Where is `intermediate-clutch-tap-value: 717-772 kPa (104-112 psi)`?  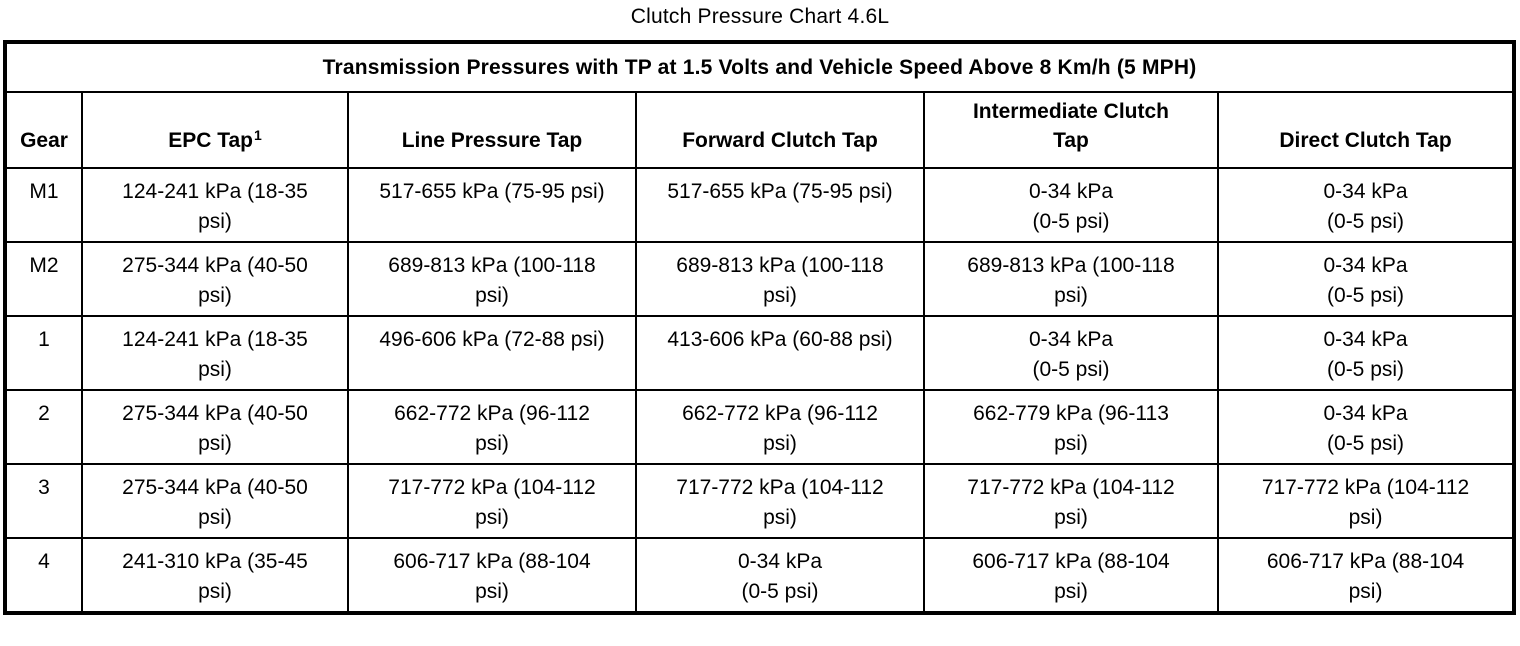
intermediate-clutch-tap-value: 717-772 kPa (104-112 psi) is located at coordinates (1071, 501).